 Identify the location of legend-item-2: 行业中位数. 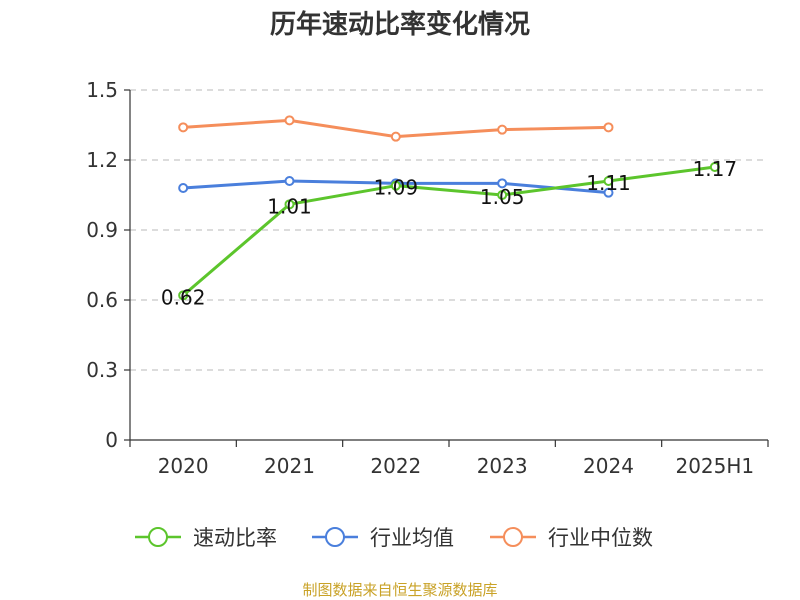
(571, 538).